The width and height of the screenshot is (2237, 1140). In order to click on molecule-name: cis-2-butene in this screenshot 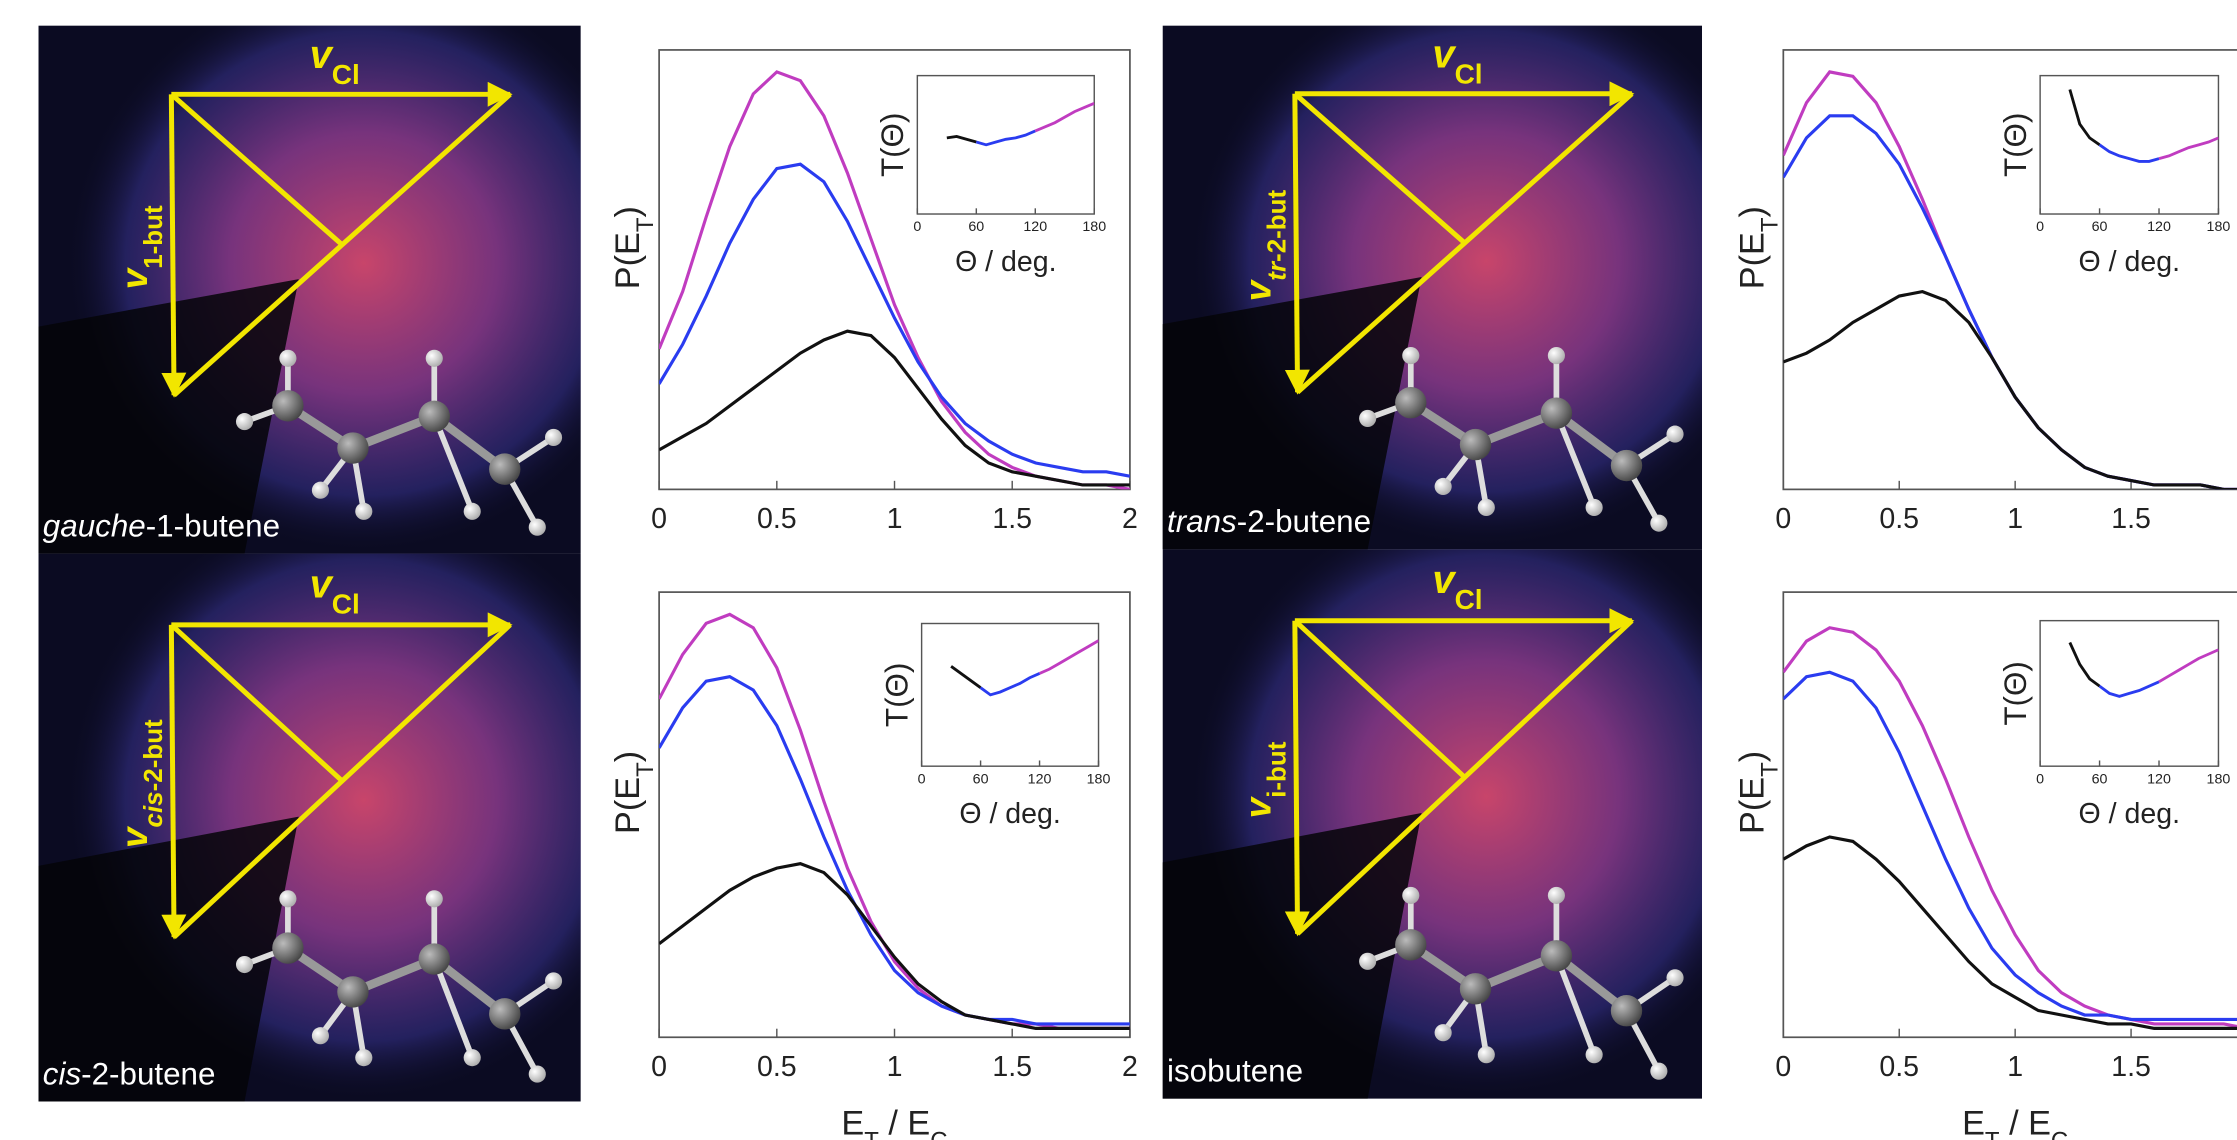, I will do `click(129, 1073)`.